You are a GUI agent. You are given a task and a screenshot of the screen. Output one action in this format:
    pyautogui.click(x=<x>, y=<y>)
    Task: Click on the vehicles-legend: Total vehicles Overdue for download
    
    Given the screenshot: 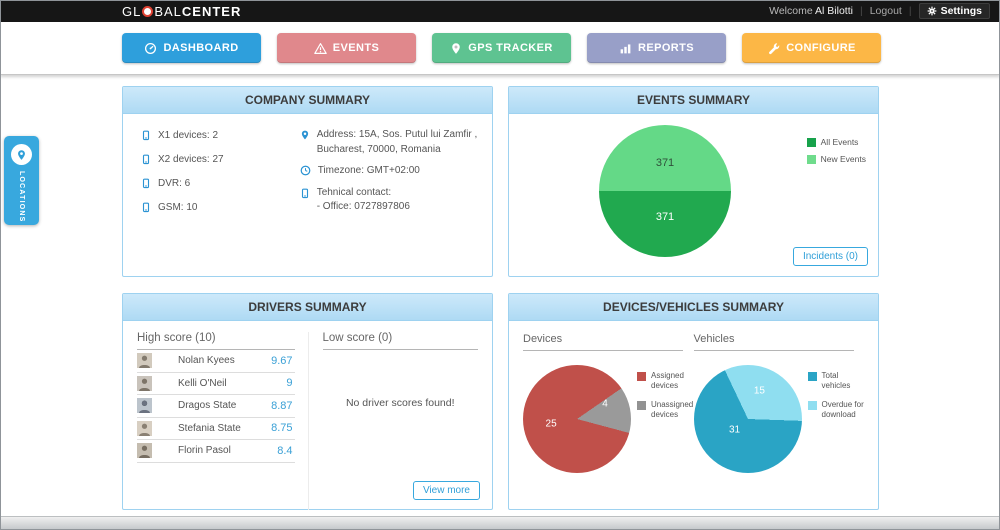 What is the action you would take?
    pyautogui.click(x=836, y=400)
    